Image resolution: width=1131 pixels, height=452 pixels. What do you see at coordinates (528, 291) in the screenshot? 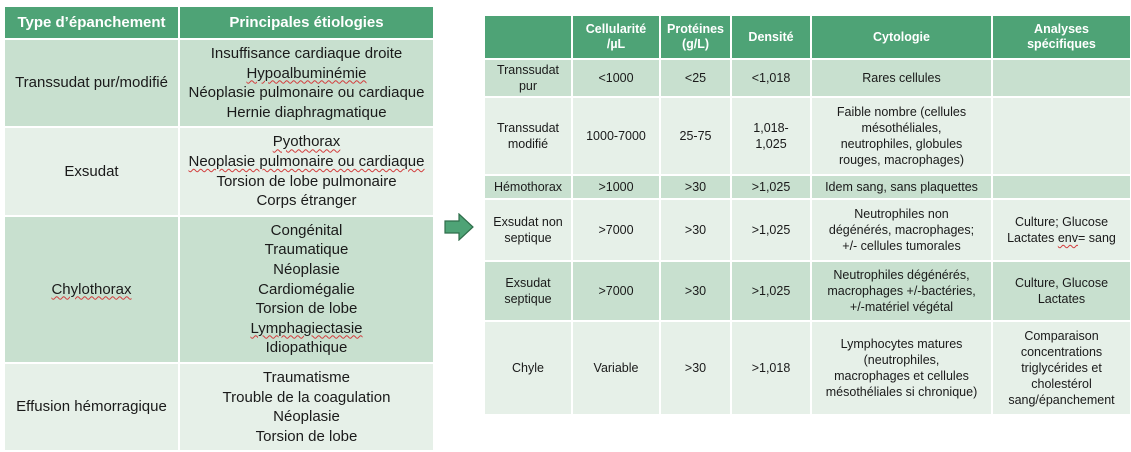
I see `row-type: Exsudat septique` at bounding box center [528, 291].